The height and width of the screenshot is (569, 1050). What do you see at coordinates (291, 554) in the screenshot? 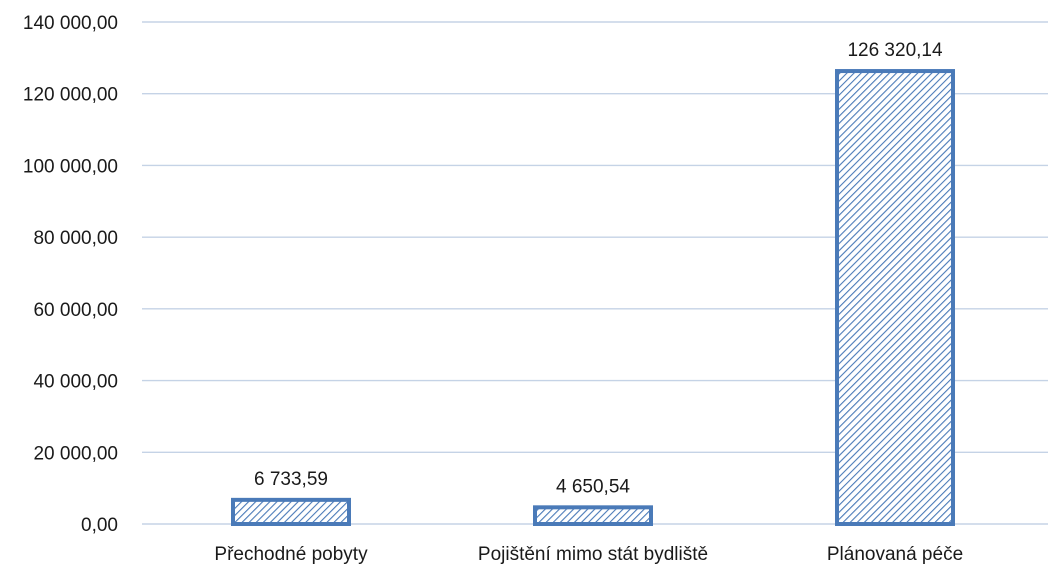
I see `x-category-label: Přechodné pobyty` at bounding box center [291, 554].